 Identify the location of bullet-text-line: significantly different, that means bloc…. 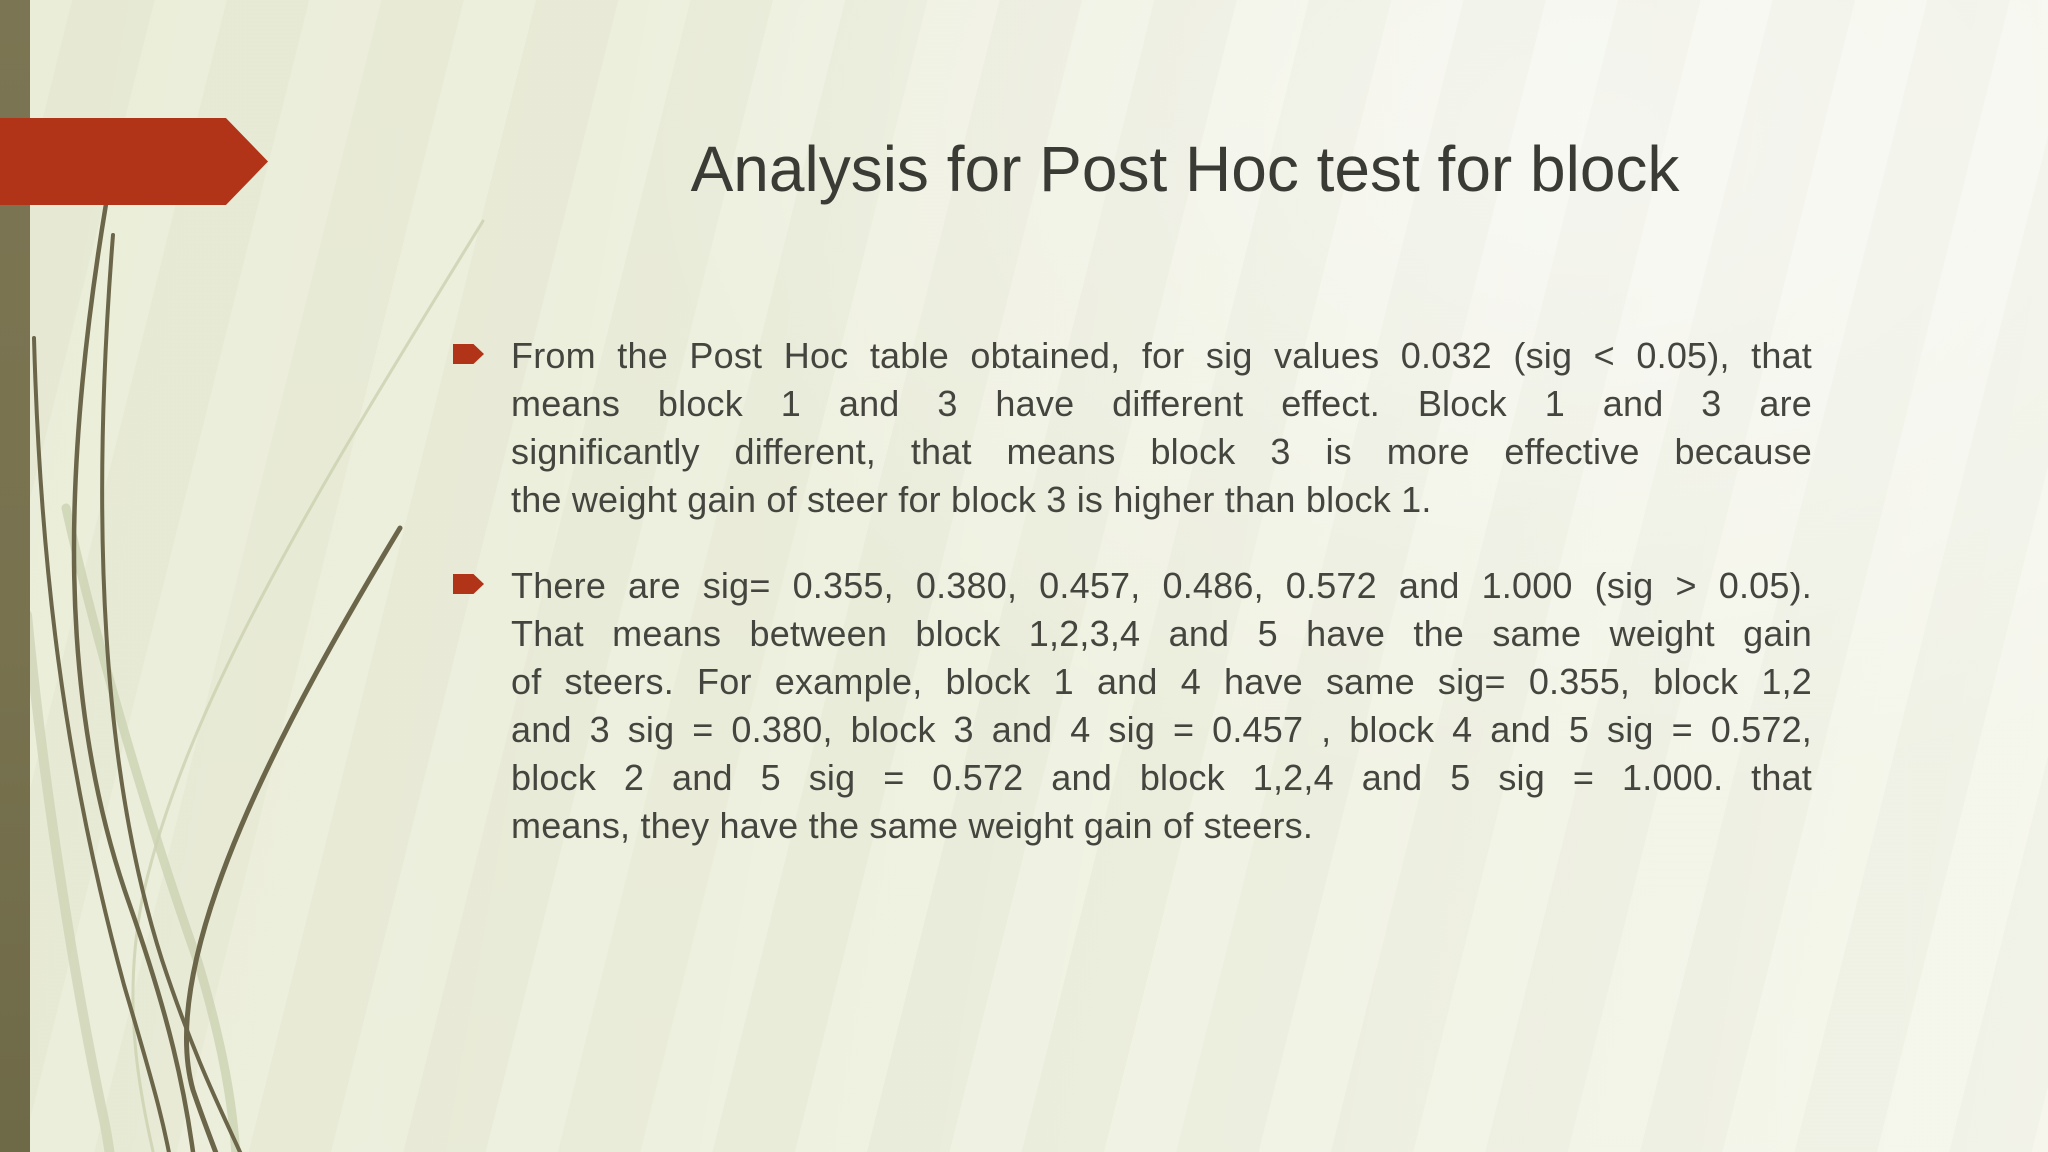
(1161, 451).